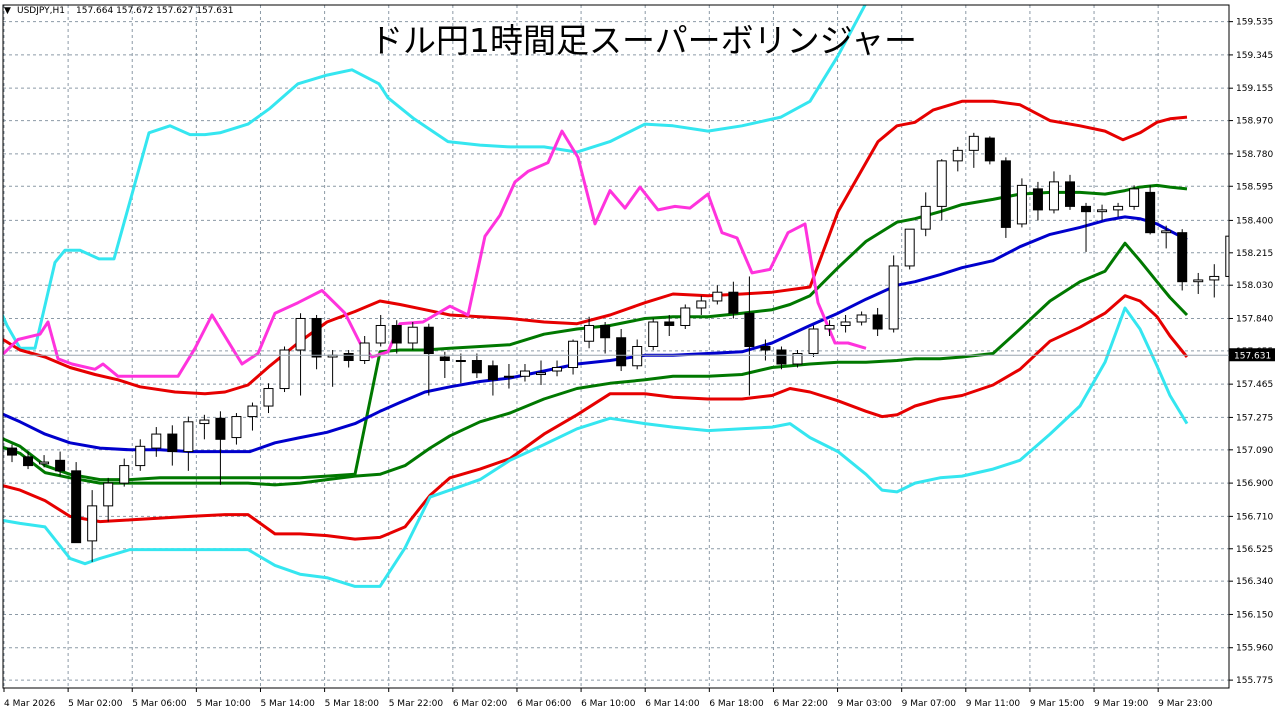  I want to click on y-tick-label: 159.535, so click(1254, 23).